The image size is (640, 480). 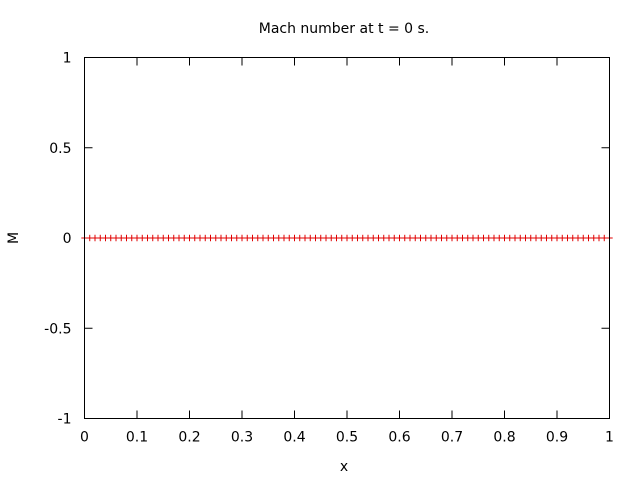 What do you see at coordinates (609, 438) in the screenshot?
I see `x-tick-label: 1` at bounding box center [609, 438].